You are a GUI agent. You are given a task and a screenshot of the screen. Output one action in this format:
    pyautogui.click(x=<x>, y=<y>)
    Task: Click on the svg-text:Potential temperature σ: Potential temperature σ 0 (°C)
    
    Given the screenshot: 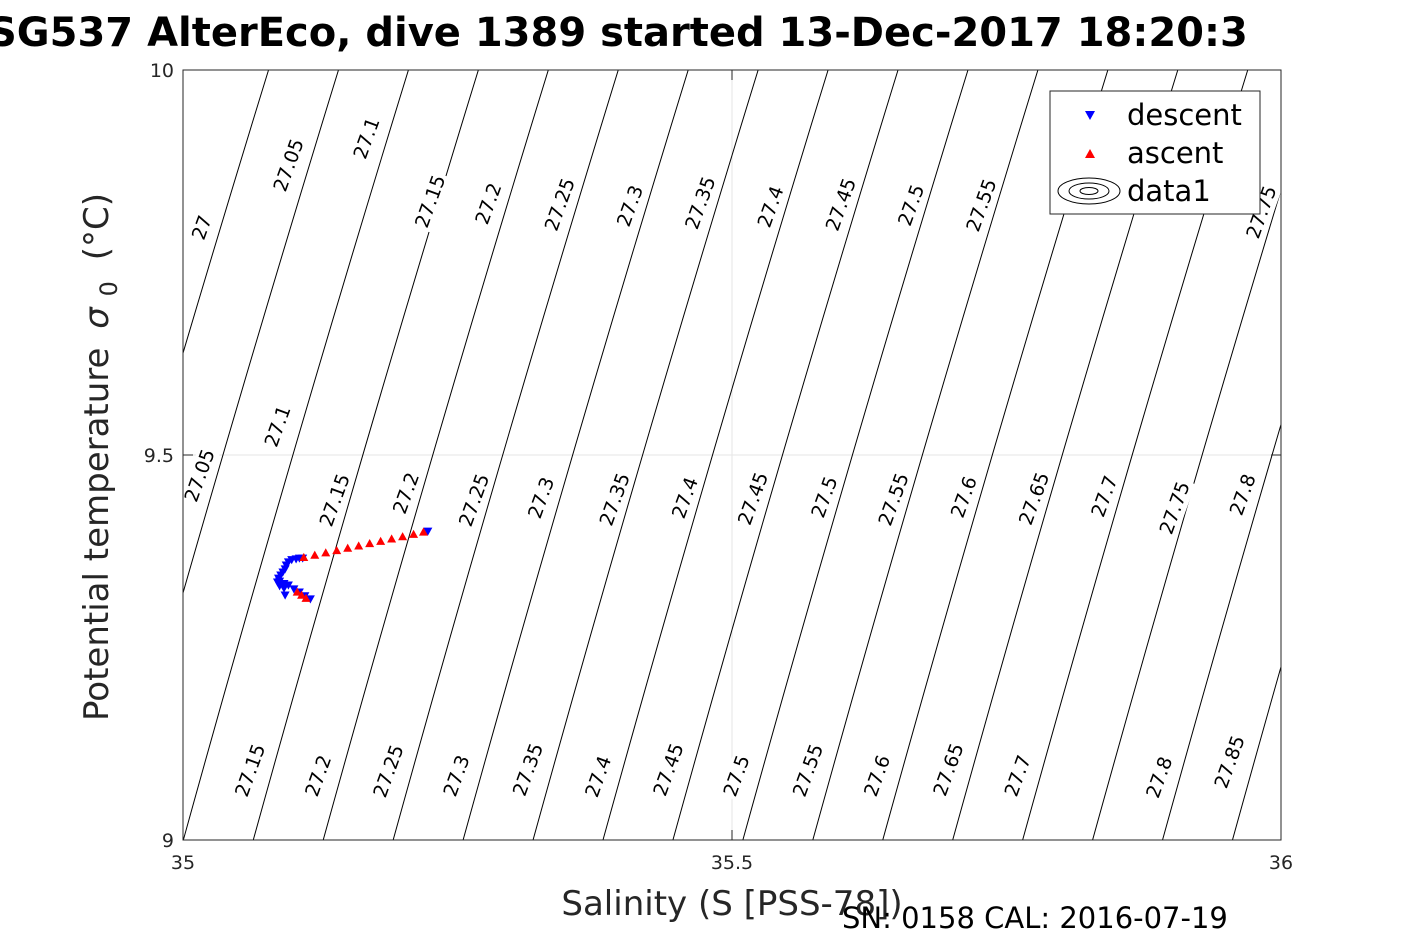 What is the action you would take?
    pyautogui.click(x=101, y=457)
    